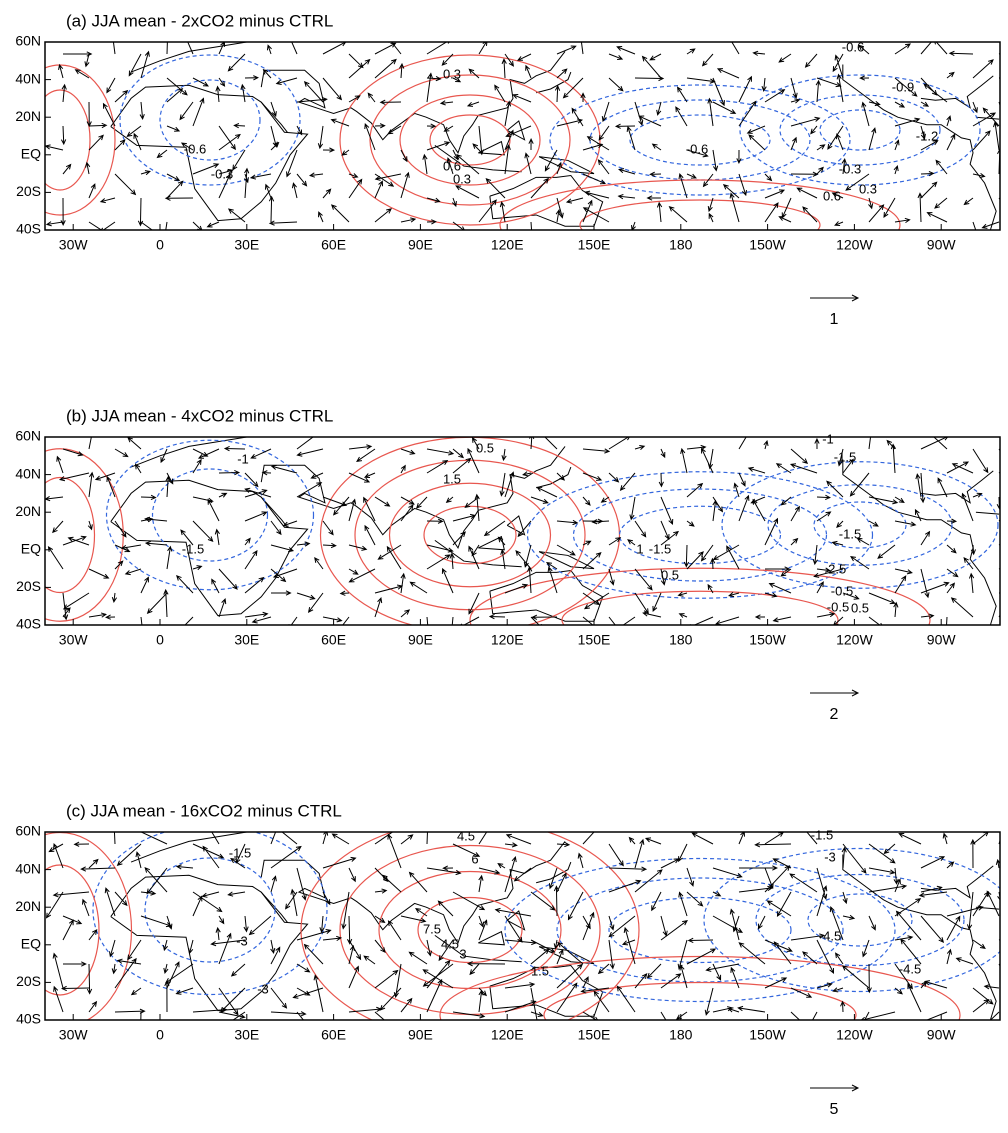  I want to click on contour-label: -0.5, so click(838, 606).